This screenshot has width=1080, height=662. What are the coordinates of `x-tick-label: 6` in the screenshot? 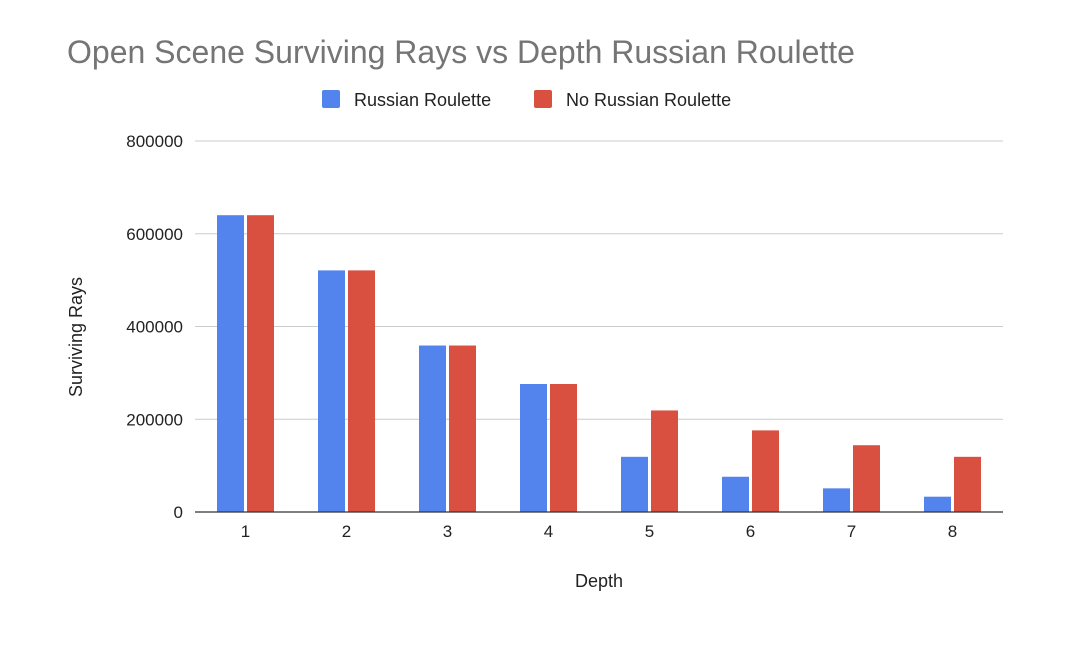 It's located at (750, 531).